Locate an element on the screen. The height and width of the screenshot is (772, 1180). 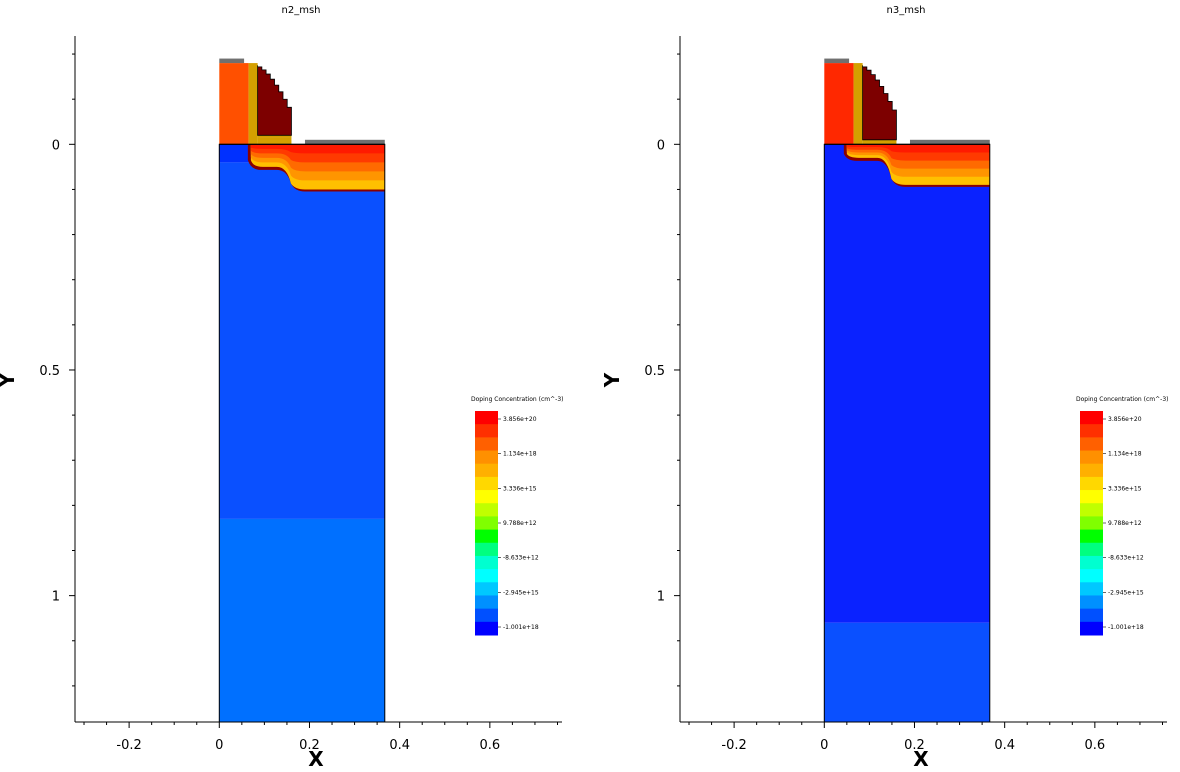
source-region is located at coordinates (235, 153).